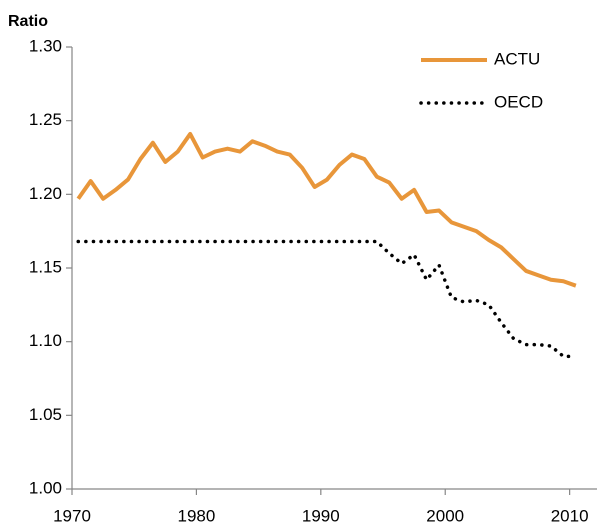 This screenshot has width=600, height=529. I want to click on y-axis-label: Ratio, so click(28, 21).